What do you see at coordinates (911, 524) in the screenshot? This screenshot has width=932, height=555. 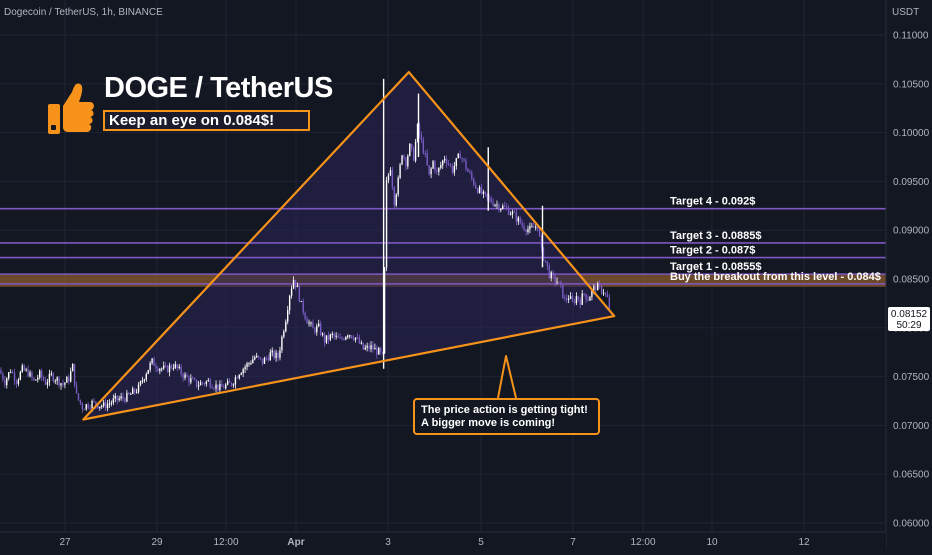 I see `price-tick-label: 0.06000` at bounding box center [911, 524].